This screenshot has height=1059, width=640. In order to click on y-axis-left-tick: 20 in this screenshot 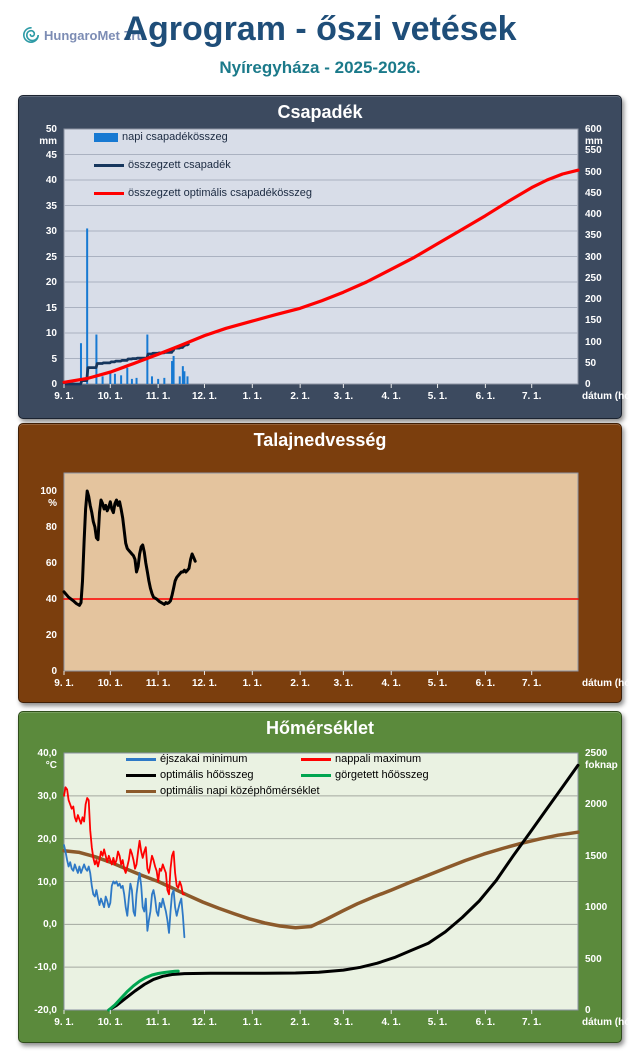, I will do `click(51, 282)`.